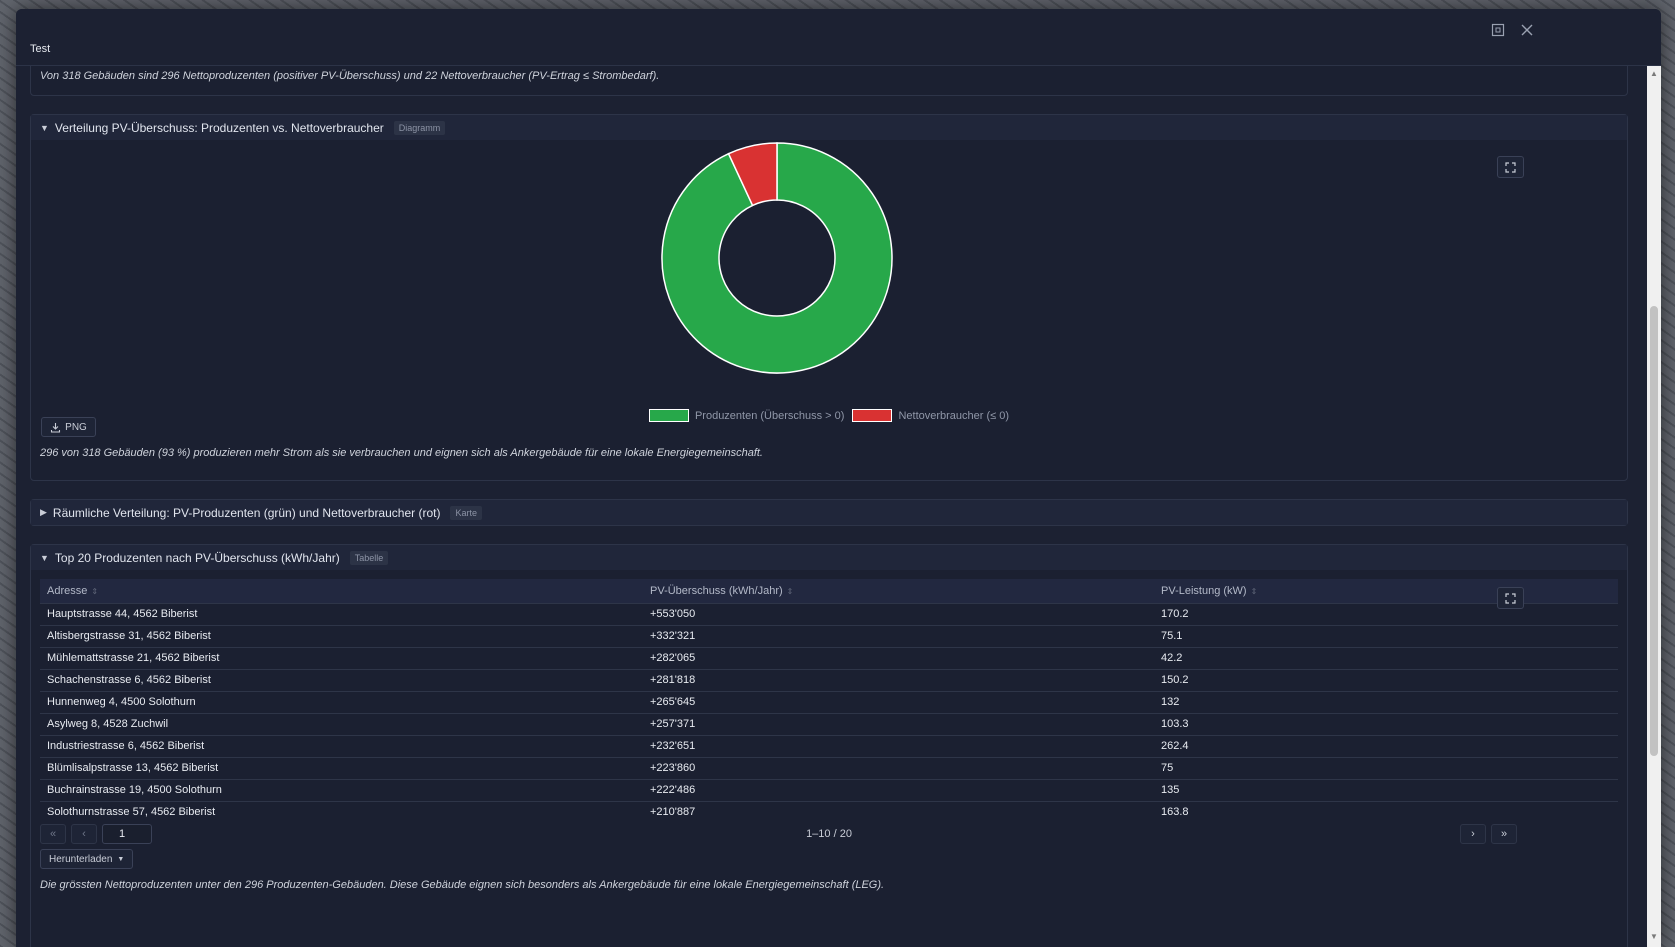 The height and width of the screenshot is (947, 1675). What do you see at coordinates (40, 49) in the screenshot?
I see `modal-title: Test` at bounding box center [40, 49].